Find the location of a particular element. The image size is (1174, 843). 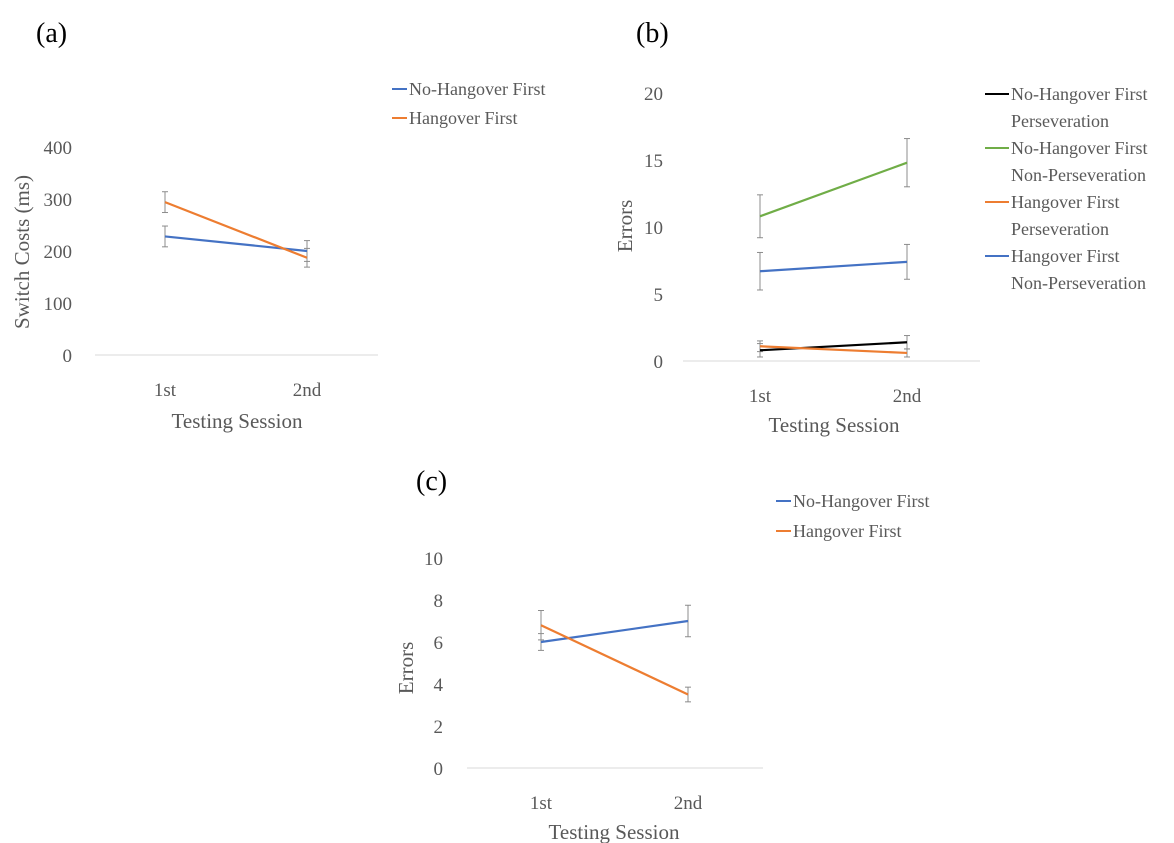

legend-c: No-Hangover First Hangover First is located at coordinates (852, 516).